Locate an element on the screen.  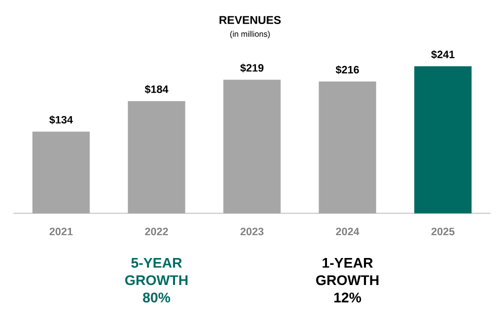
text: 5-YEAR GROWTH 80% is located at coordinates (156, 280).